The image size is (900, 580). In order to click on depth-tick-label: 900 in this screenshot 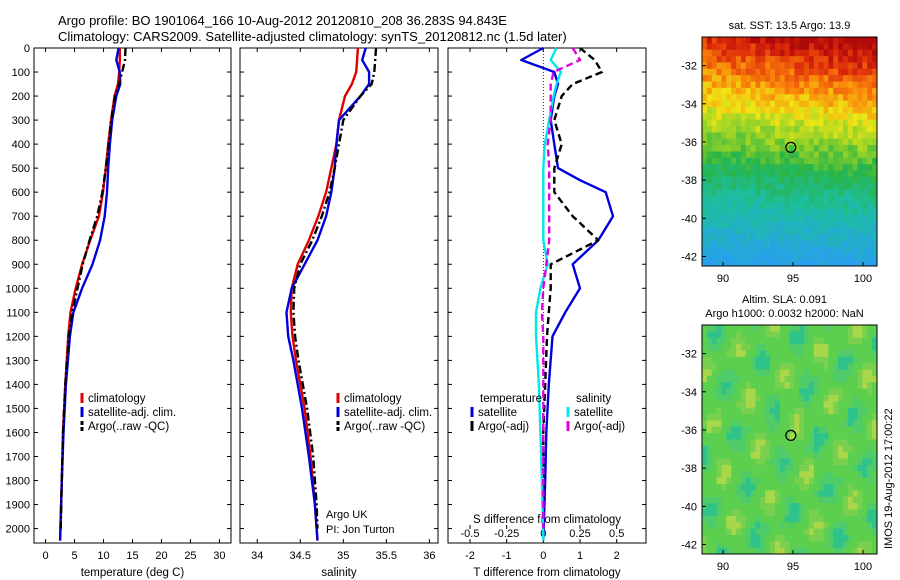, I will do `click(21, 265)`.